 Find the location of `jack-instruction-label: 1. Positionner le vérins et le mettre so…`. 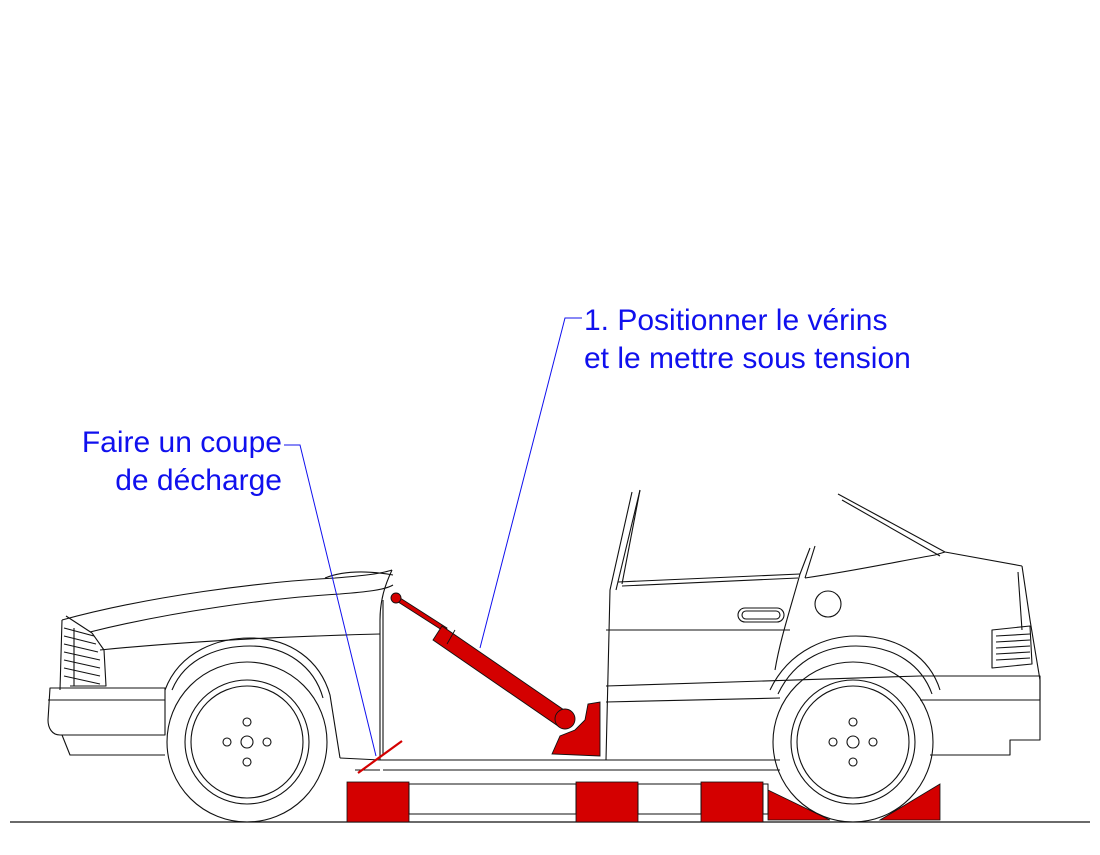

jack-instruction-label: 1. Positionner le vérins et le mettre so… is located at coordinates (747, 340).